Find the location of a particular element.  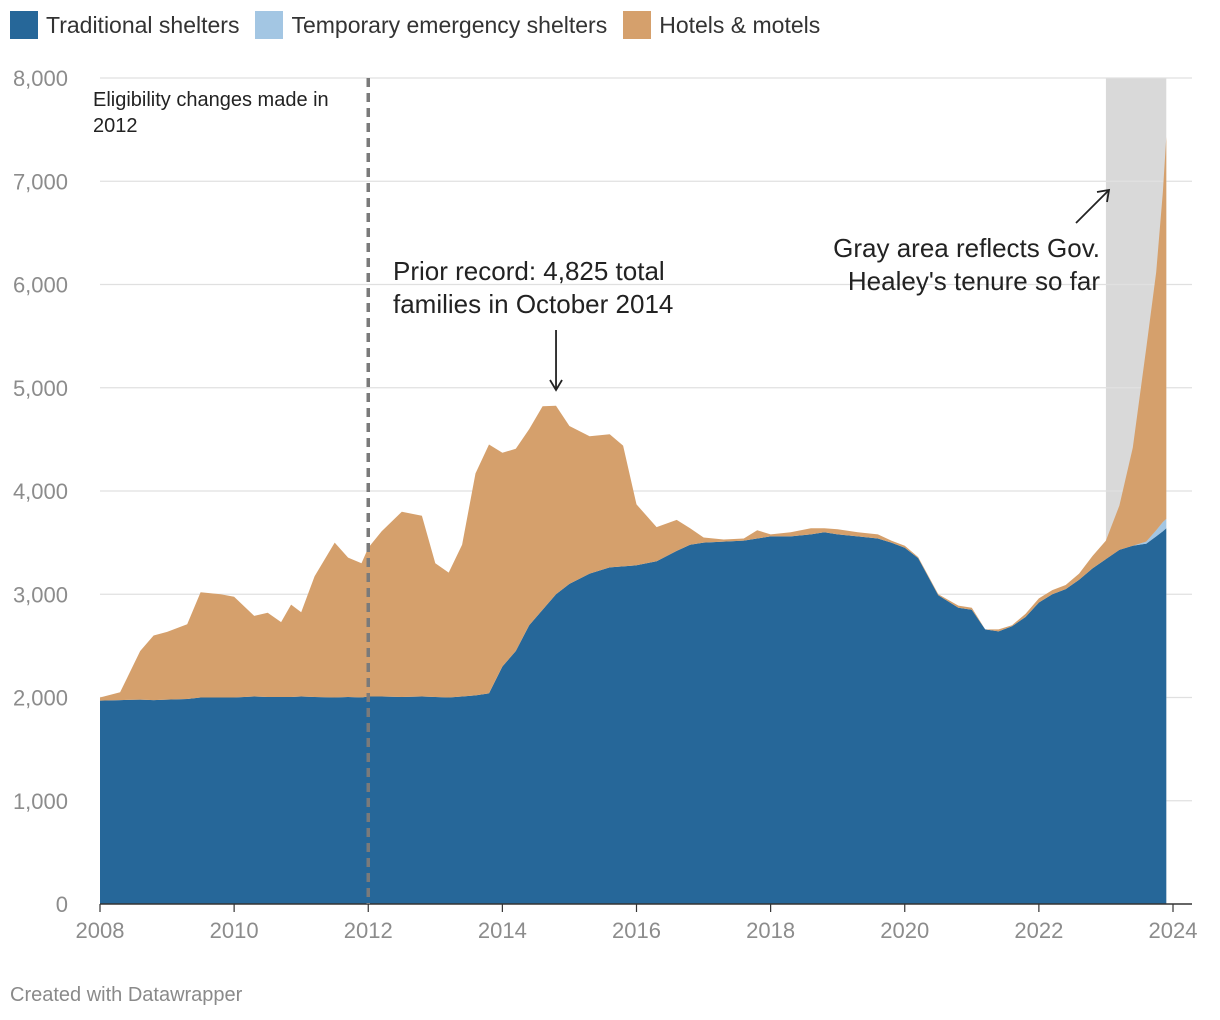

y-tick-label: 6,000 is located at coordinates (40, 285).